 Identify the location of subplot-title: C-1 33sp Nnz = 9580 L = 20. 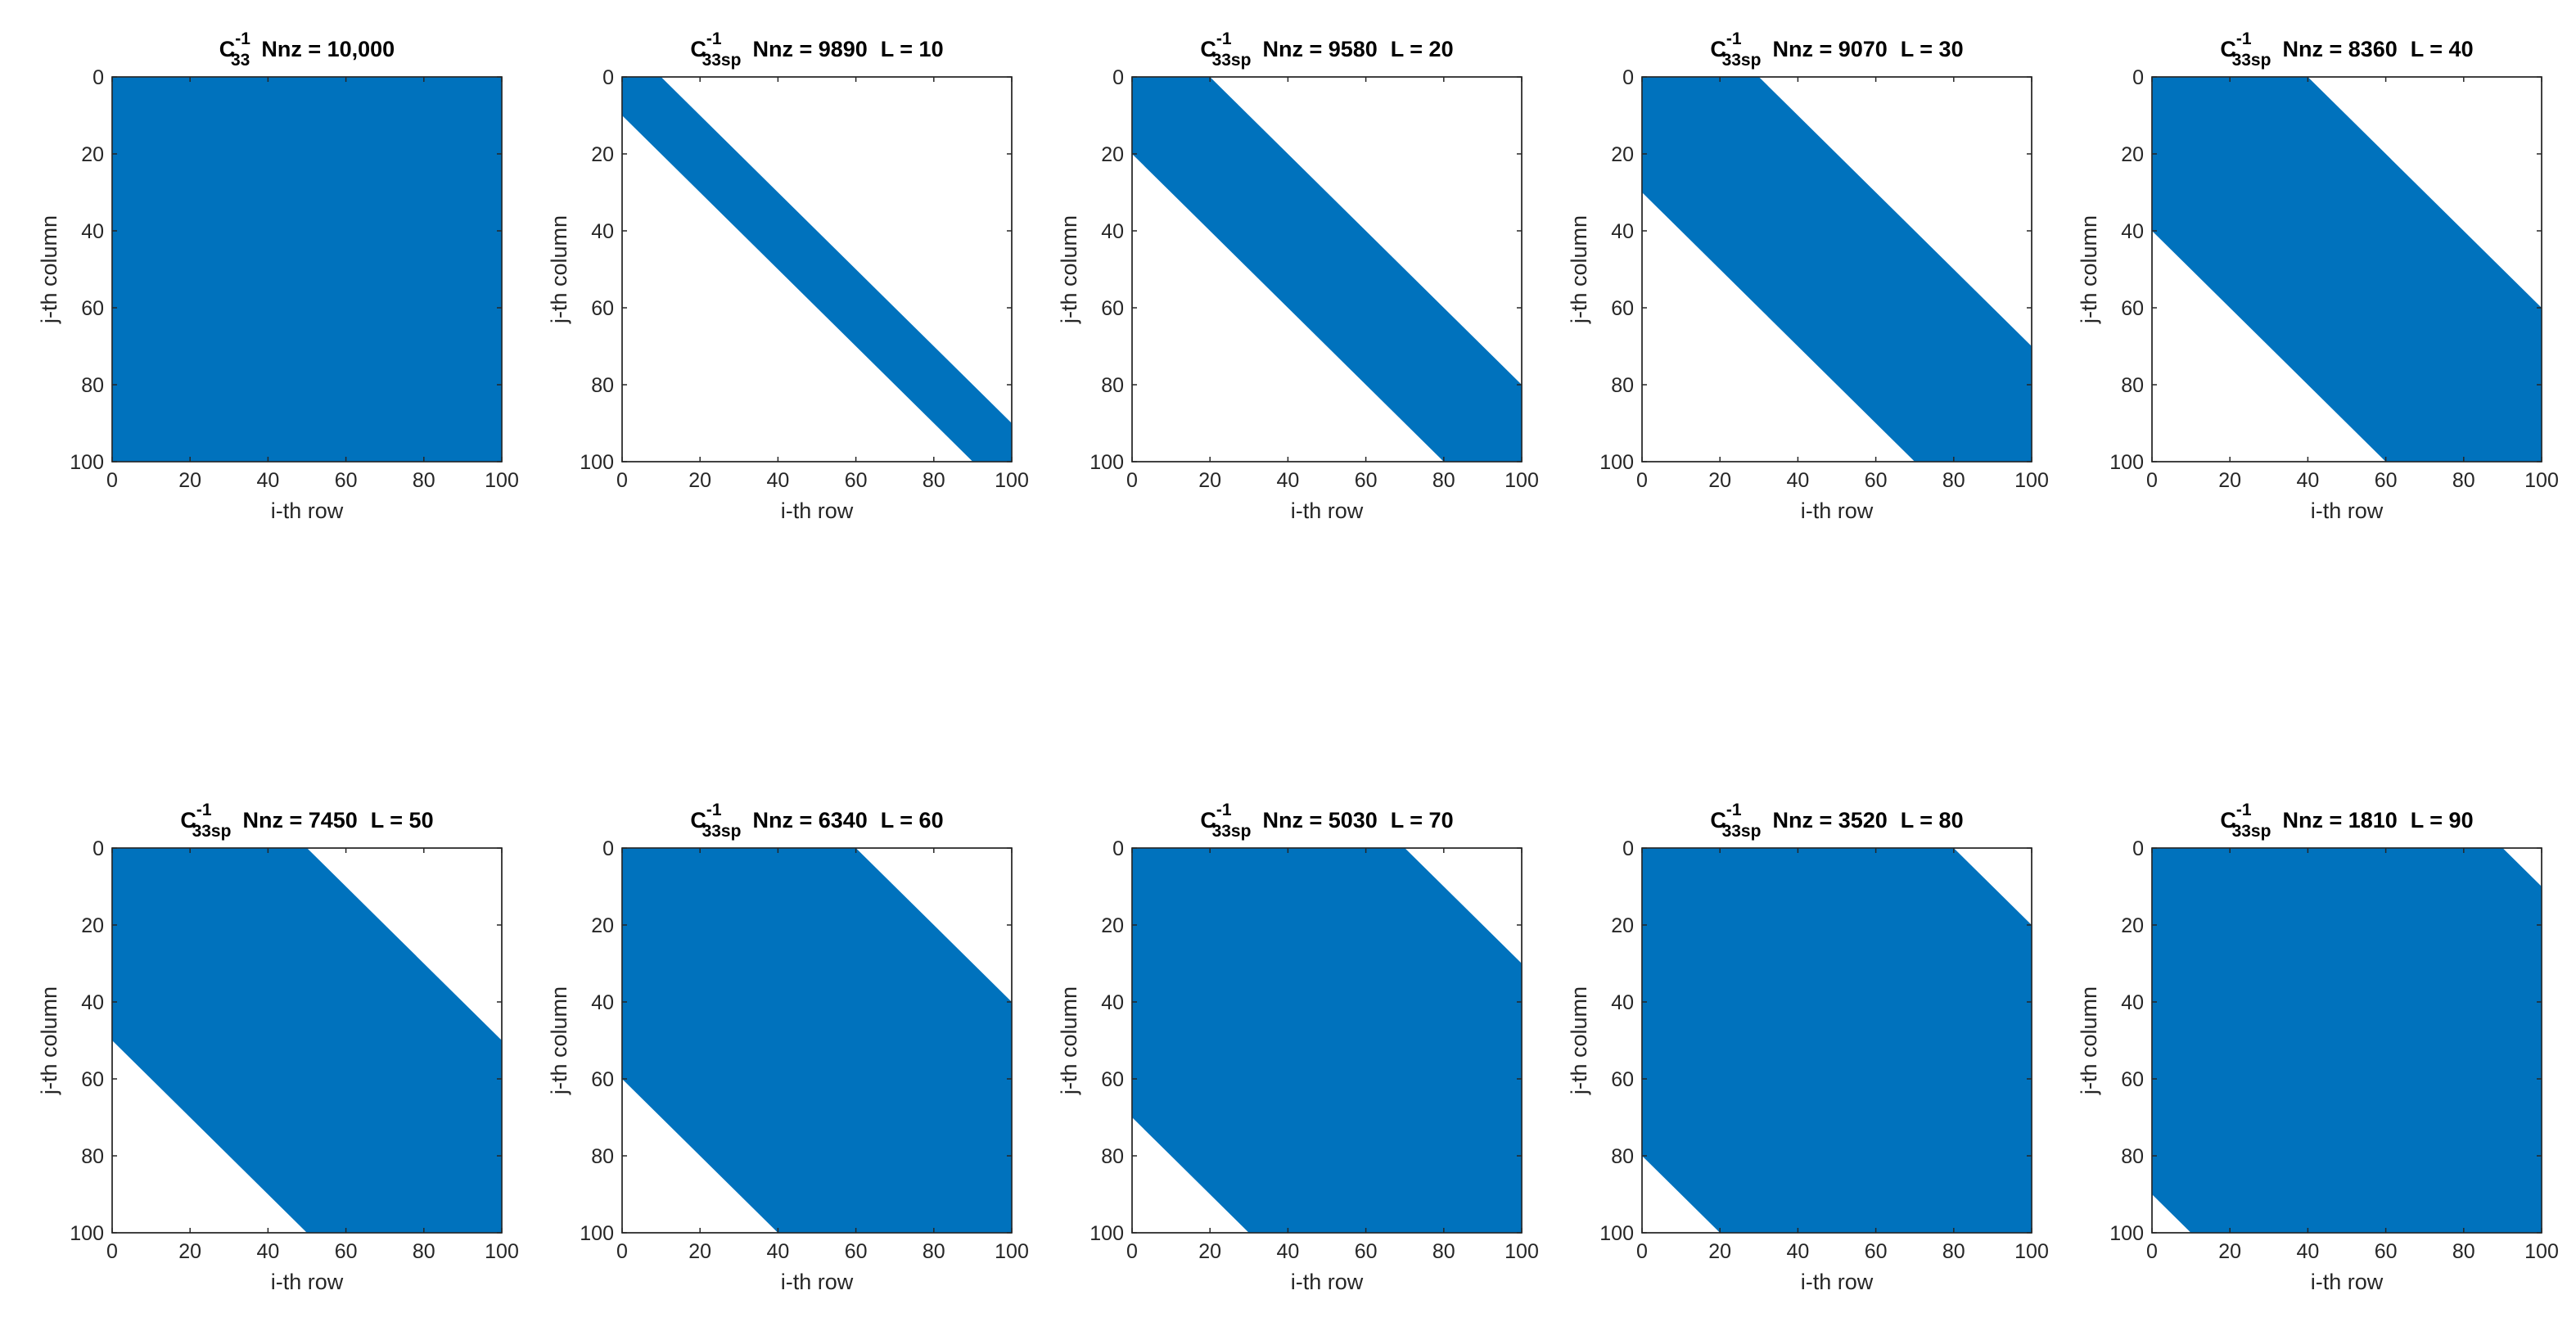
(1326, 49).